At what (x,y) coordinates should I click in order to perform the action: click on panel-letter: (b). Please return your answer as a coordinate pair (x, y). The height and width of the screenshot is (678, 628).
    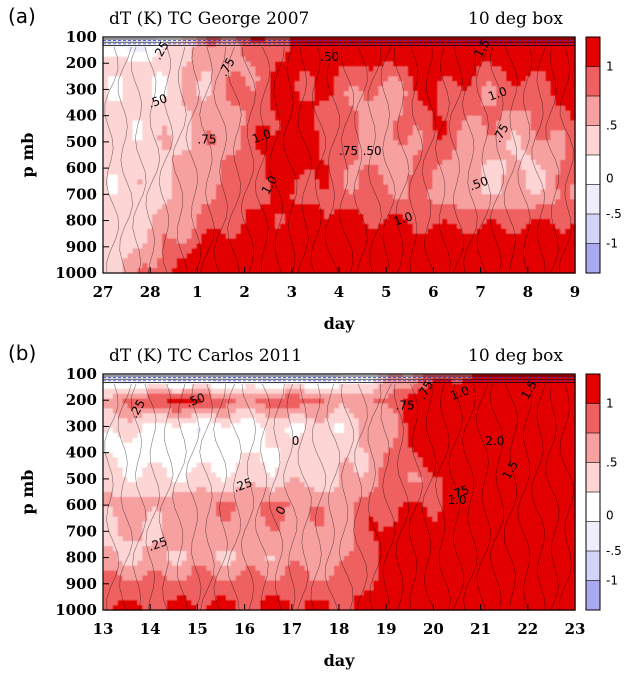
    Looking at the image, I should click on (22, 353).